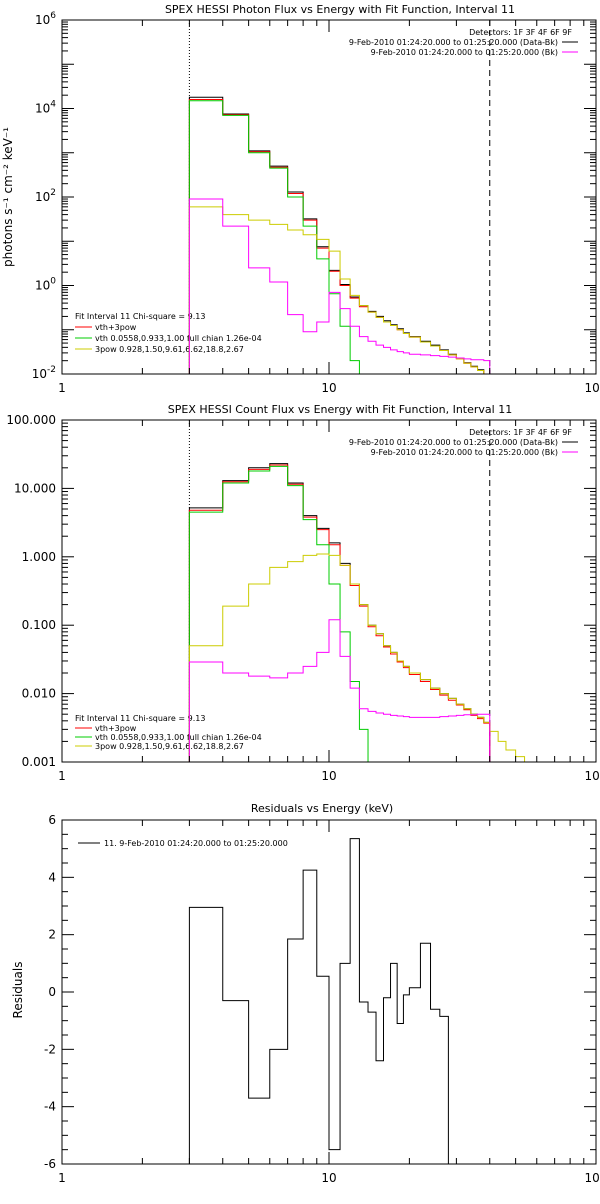 The image size is (600, 1204). I want to click on y-tick-label: 4, so click(52, 877).